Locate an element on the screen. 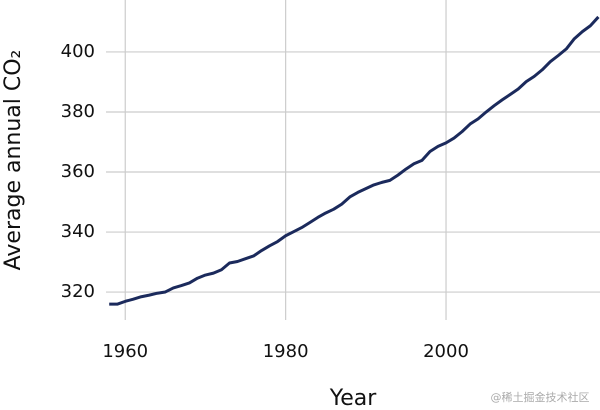 Image resolution: width=600 pixels, height=410 pixels. y-tick-label: 360 is located at coordinates (78, 171).